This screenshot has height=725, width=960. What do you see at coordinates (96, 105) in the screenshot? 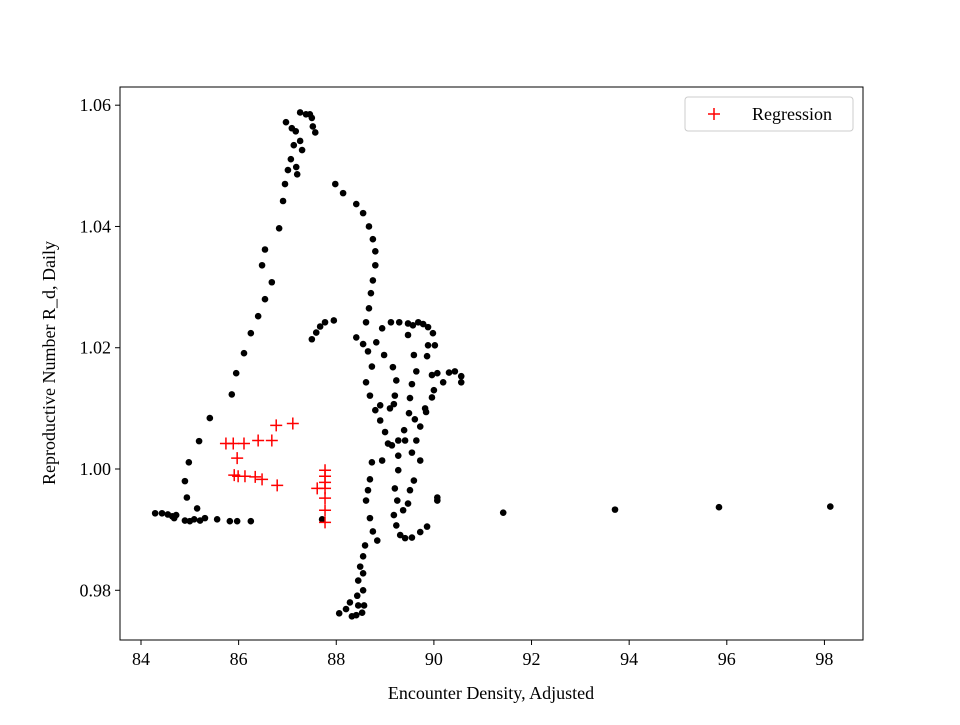
I see `y-tick-label: 1.06` at bounding box center [96, 105].